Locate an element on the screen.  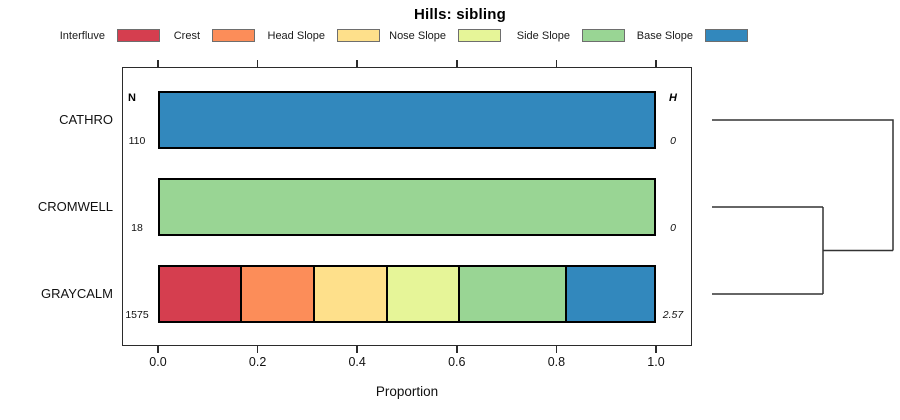
bar-segment-nose-slope is located at coordinates (423, 294).